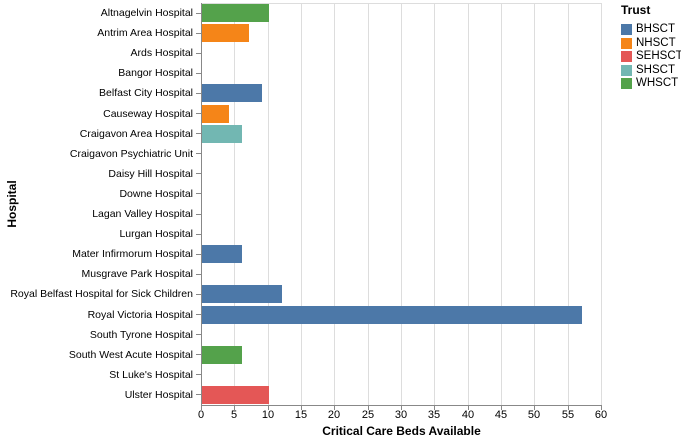 The height and width of the screenshot is (442, 681). I want to click on legend-entry: NHSCT, so click(651, 44).